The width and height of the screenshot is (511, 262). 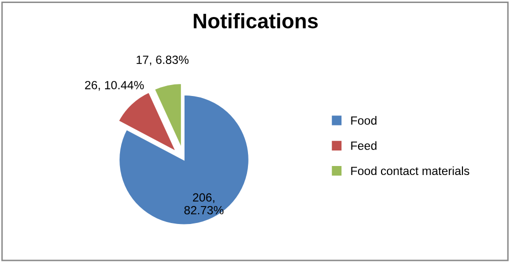 What do you see at coordinates (410, 171) in the screenshot?
I see `legend-label: Food contact materials` at bounding box center [410, 171].